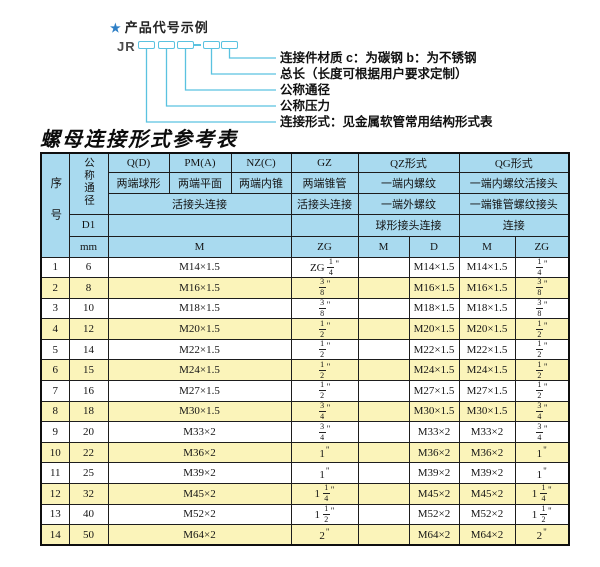  What do you see at coordinates (542, 432) in the screenshot?
I see `cell-qg-zg: 3 4 "` at bounding box center [542, 432].